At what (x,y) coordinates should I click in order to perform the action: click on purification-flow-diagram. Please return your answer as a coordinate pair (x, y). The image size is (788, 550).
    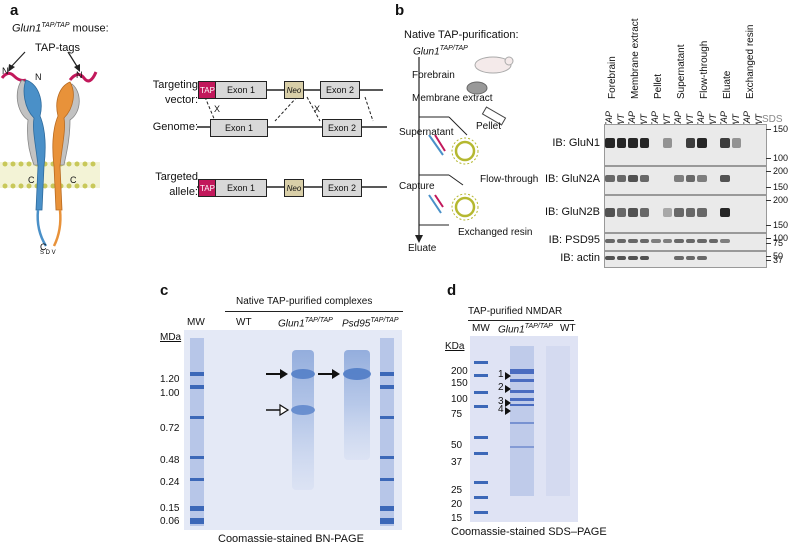
    Looking at the image, I should click on (464, 149).